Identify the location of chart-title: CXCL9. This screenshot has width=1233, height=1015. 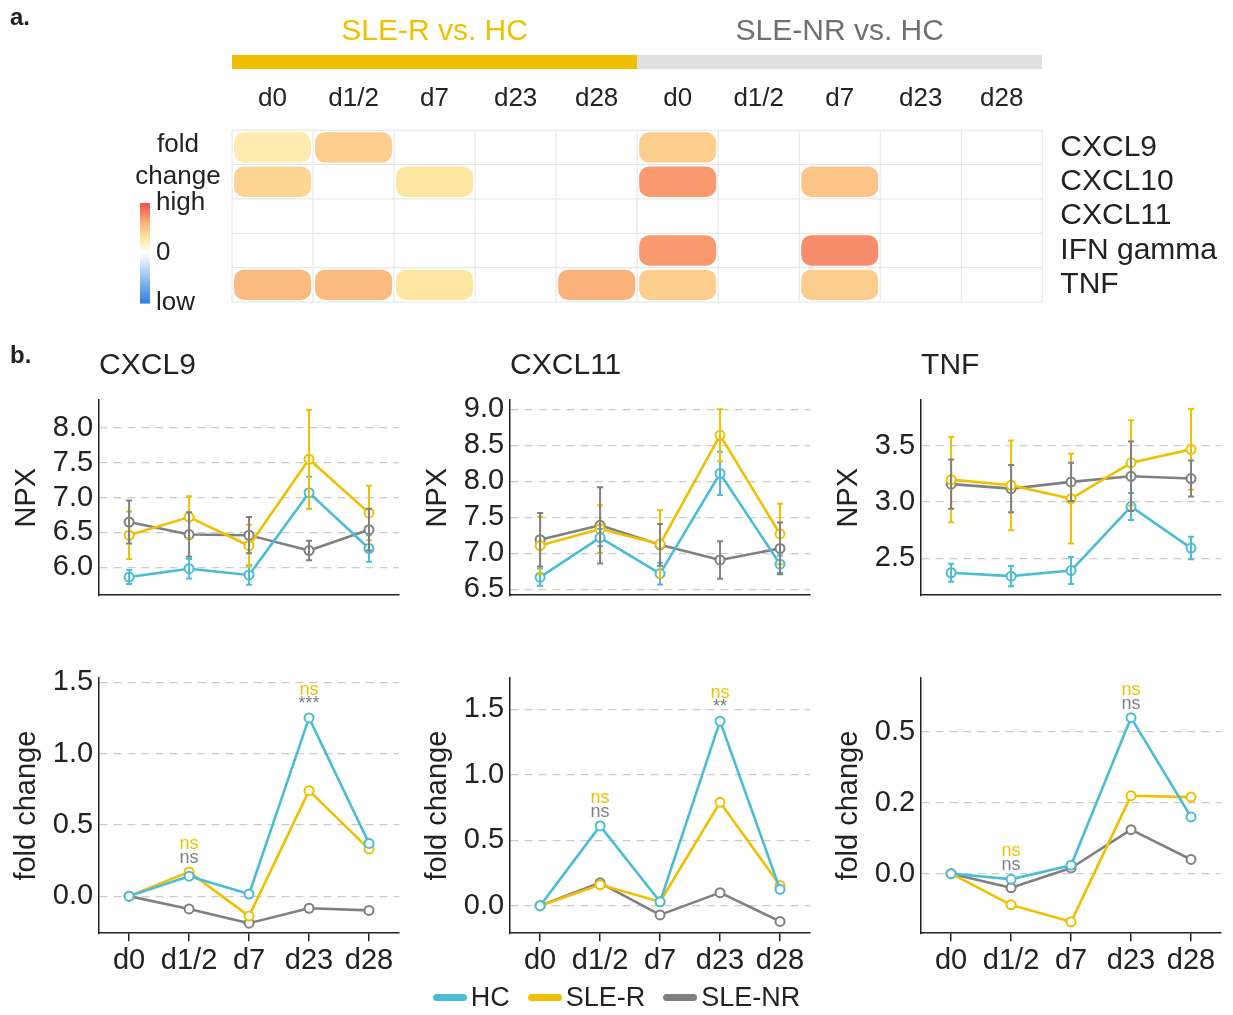
(147, 364).